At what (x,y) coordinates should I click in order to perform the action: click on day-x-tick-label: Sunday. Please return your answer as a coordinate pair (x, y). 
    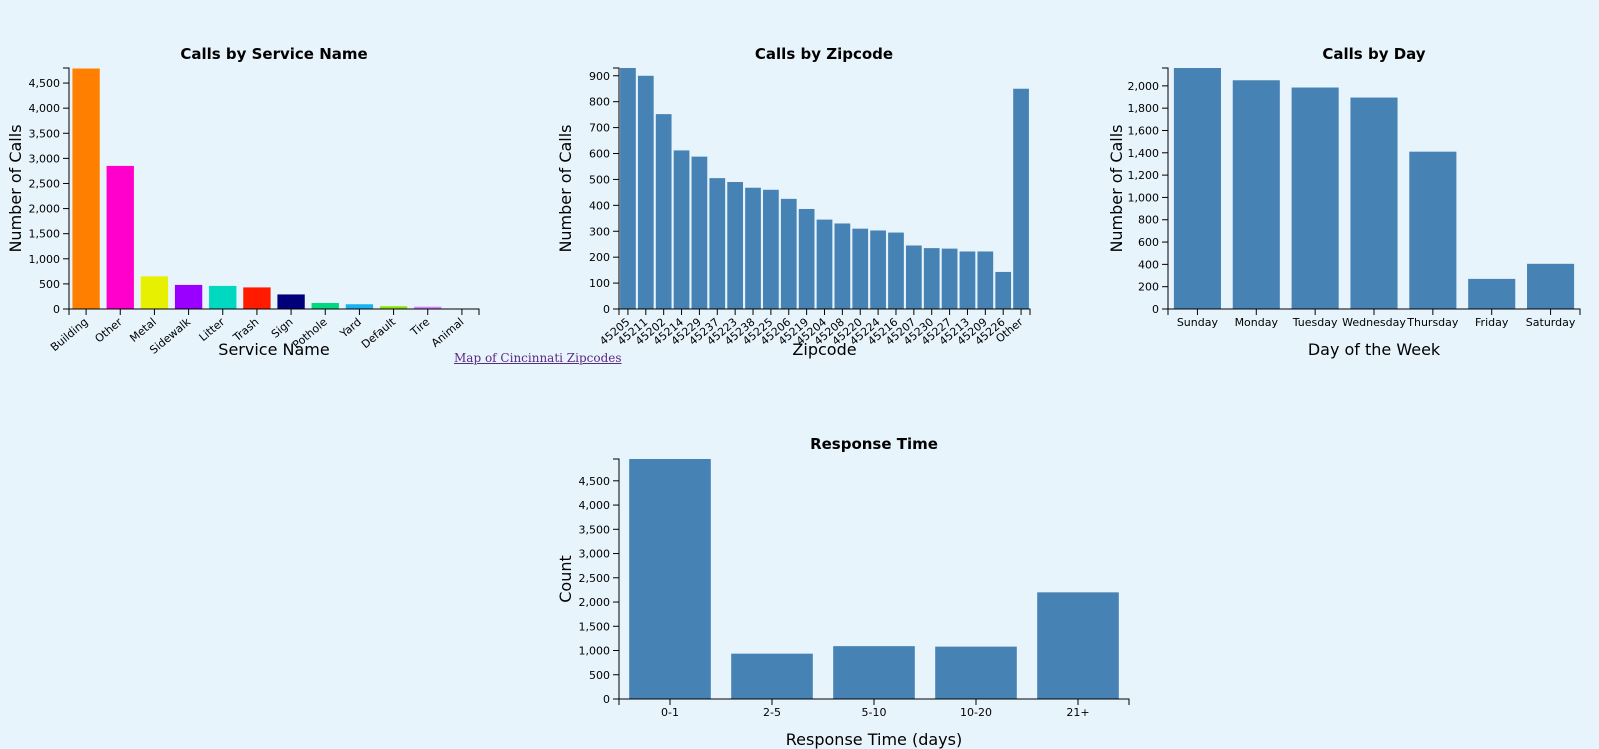
    Looking at the image, I should click on (1198, 322).